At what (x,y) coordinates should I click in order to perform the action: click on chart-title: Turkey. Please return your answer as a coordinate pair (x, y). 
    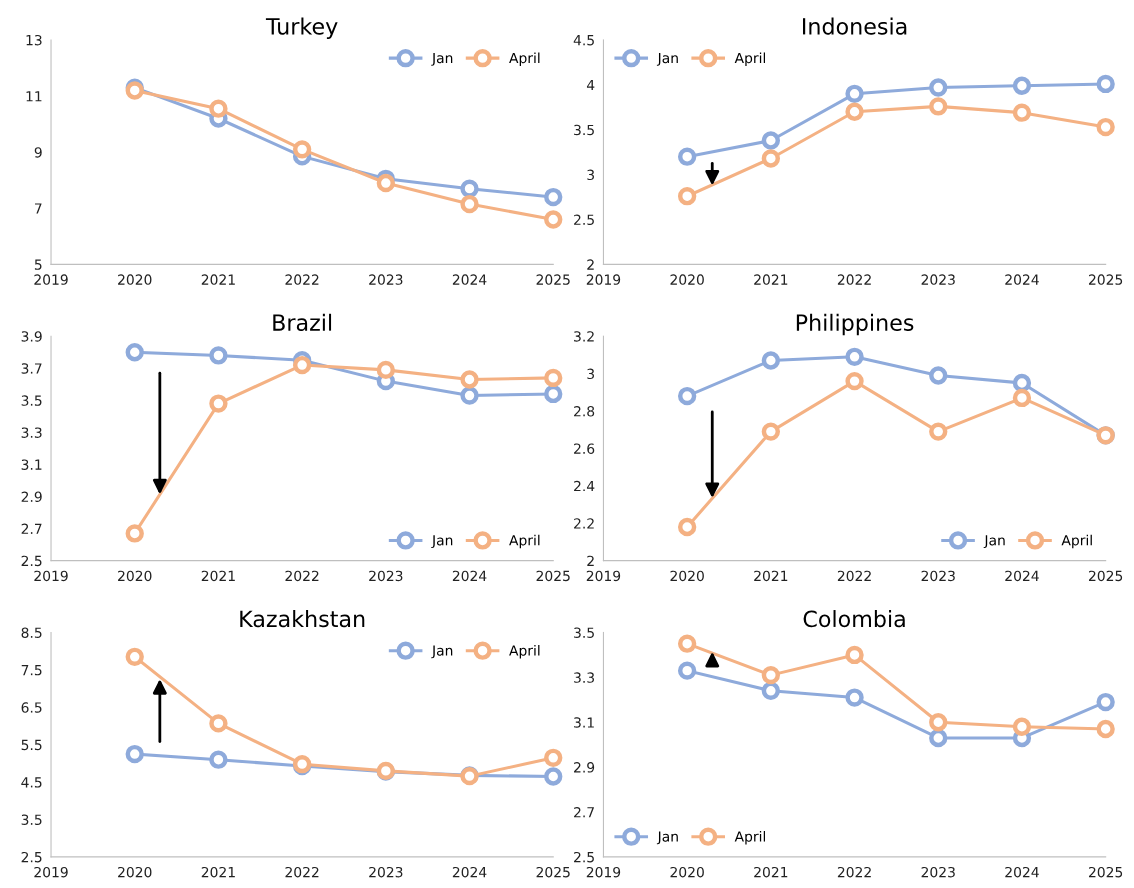
    Looking at the image, I should click on (301, 28).